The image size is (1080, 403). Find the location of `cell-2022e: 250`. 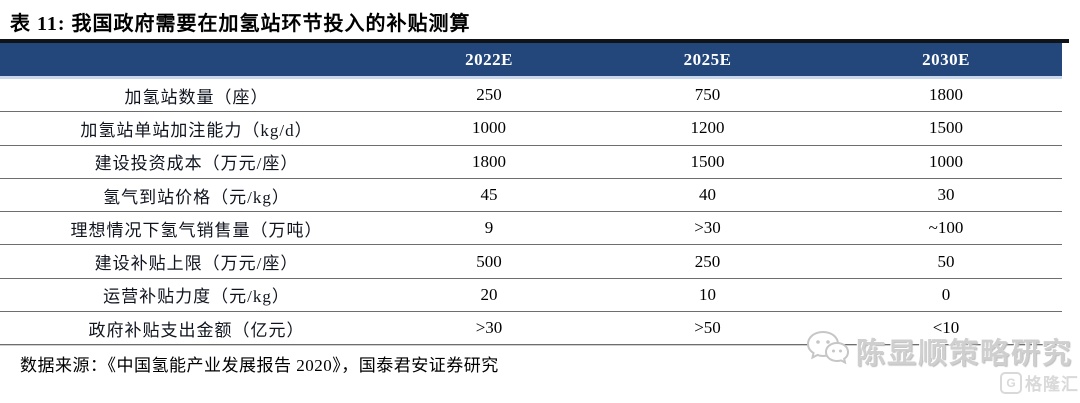

cell-2022e: 250 is located at coordinates (489, 95).